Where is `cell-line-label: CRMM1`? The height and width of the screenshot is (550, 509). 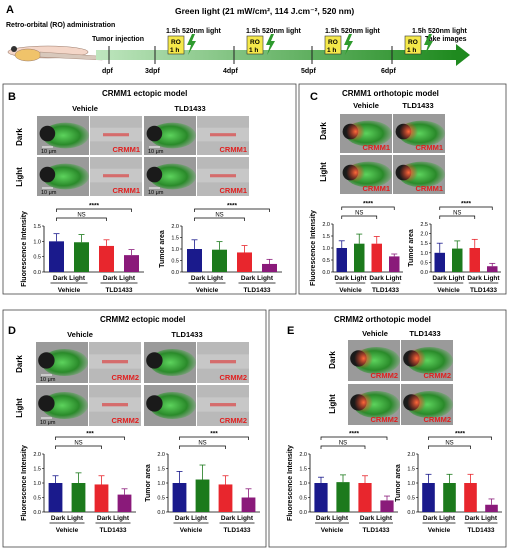
cell-line-label: CRMM1 is located at coordinates (377, 147).